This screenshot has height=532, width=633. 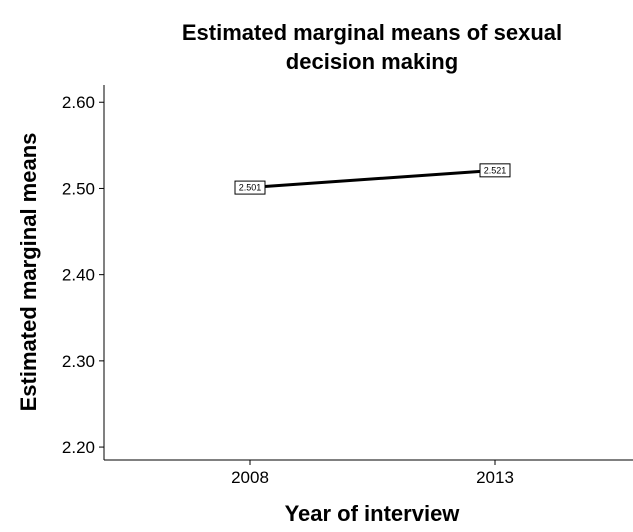 I want to click on y-tick-label: 2.50, so click(x=78, y=188).